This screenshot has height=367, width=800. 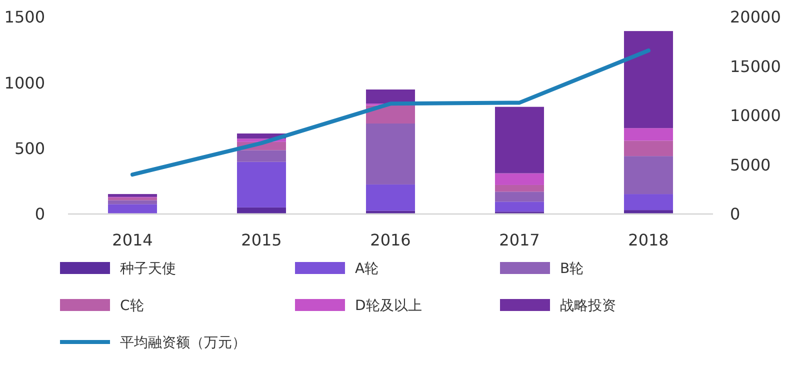 I want to click on legend-label: D轮及以上, so click(x=388, y=306).